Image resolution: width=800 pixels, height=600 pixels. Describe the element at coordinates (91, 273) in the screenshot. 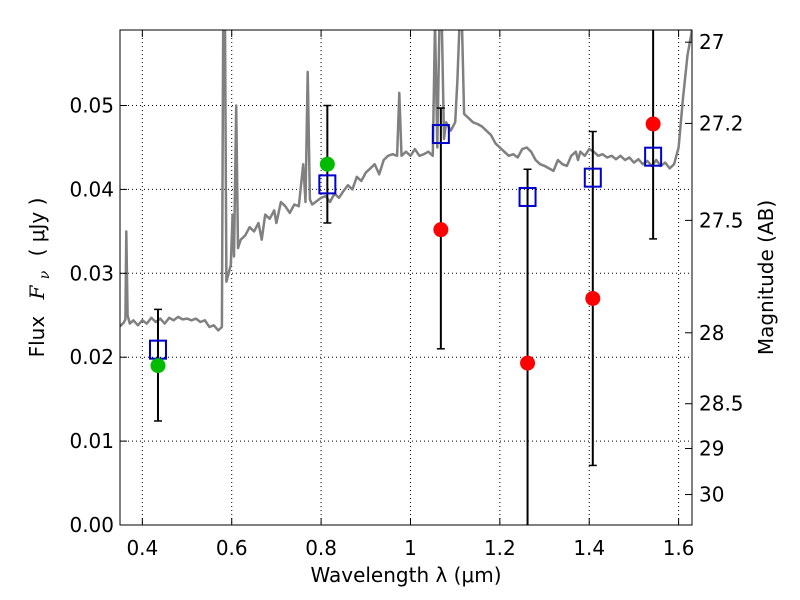

I see `y-tick-label: 0.03` at that location.